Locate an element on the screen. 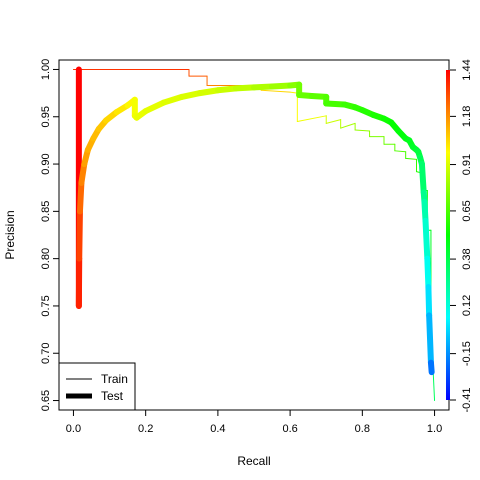  colorbar-tick-label: 1.44 is located at coordinates (467, 69).